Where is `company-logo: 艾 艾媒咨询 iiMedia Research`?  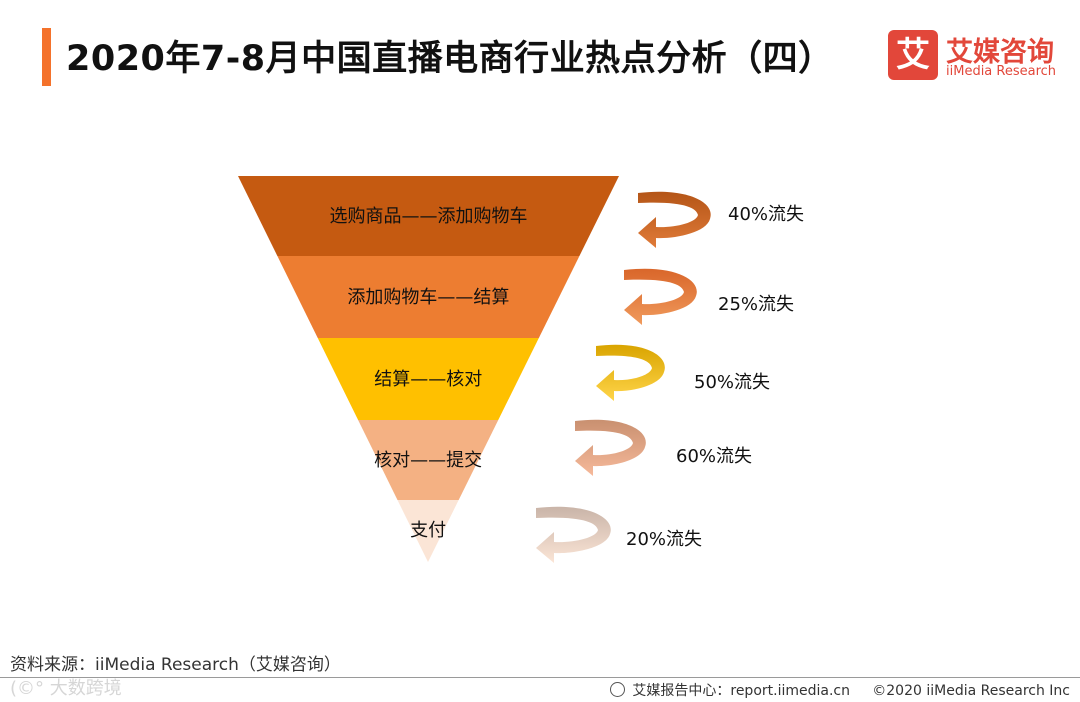 company-logo: 艾 艾媒咨询 iiMedia Research is located at coordinates (981, 56).